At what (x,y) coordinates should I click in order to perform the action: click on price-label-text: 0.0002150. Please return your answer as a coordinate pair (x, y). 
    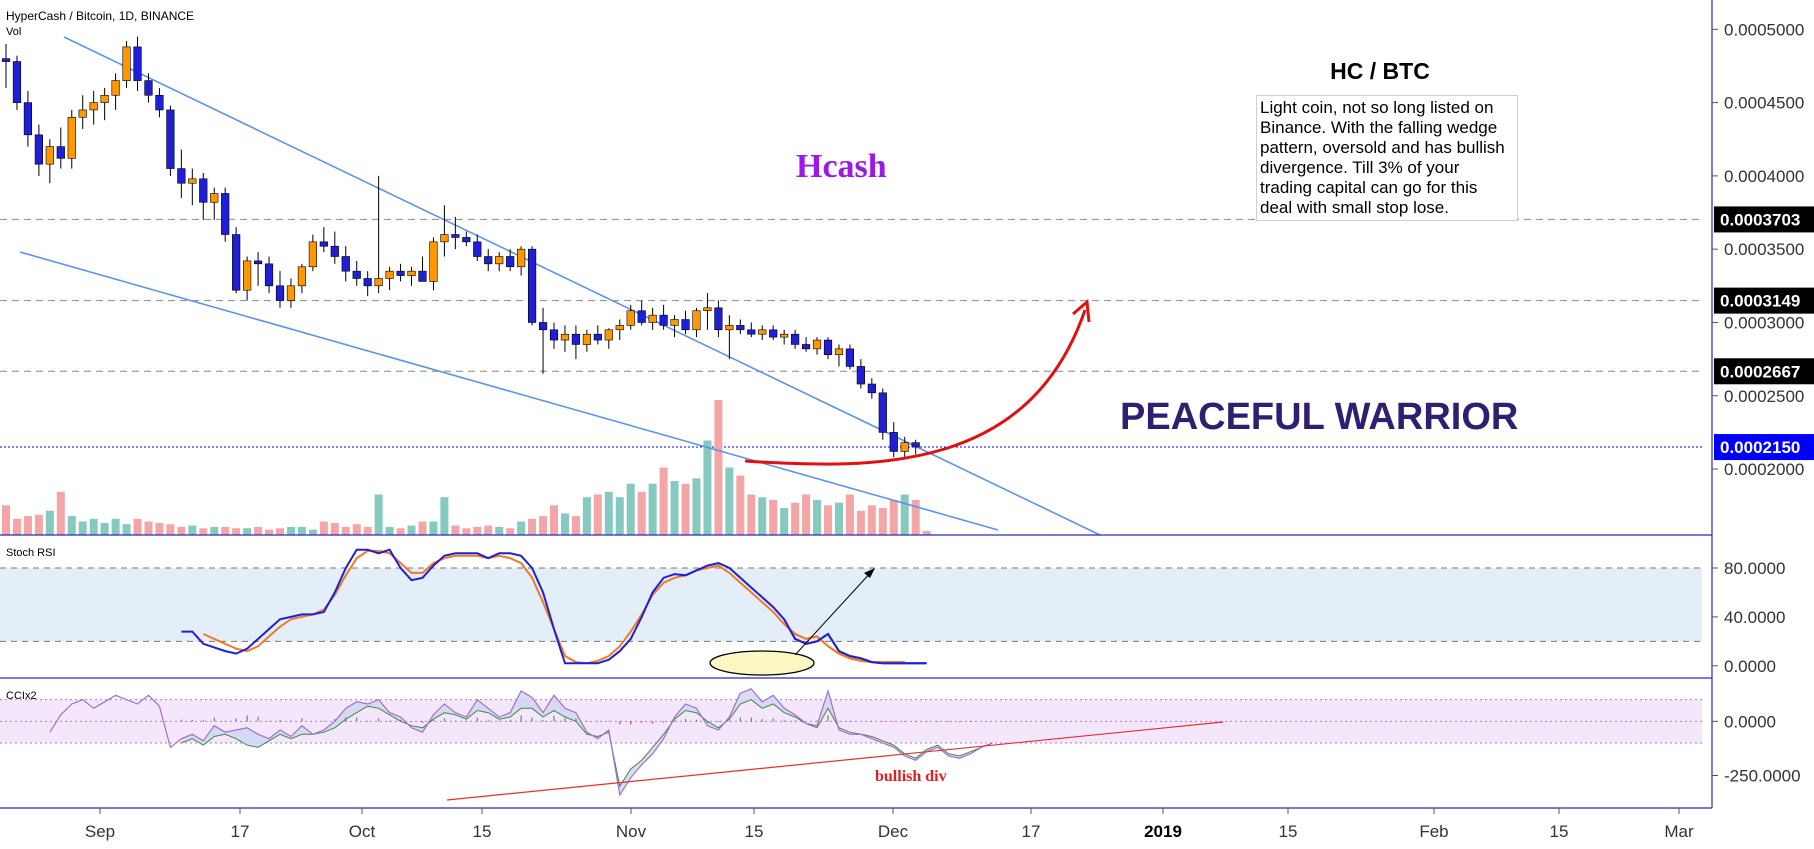
    Looking at the image, I should click on (1760, 447).